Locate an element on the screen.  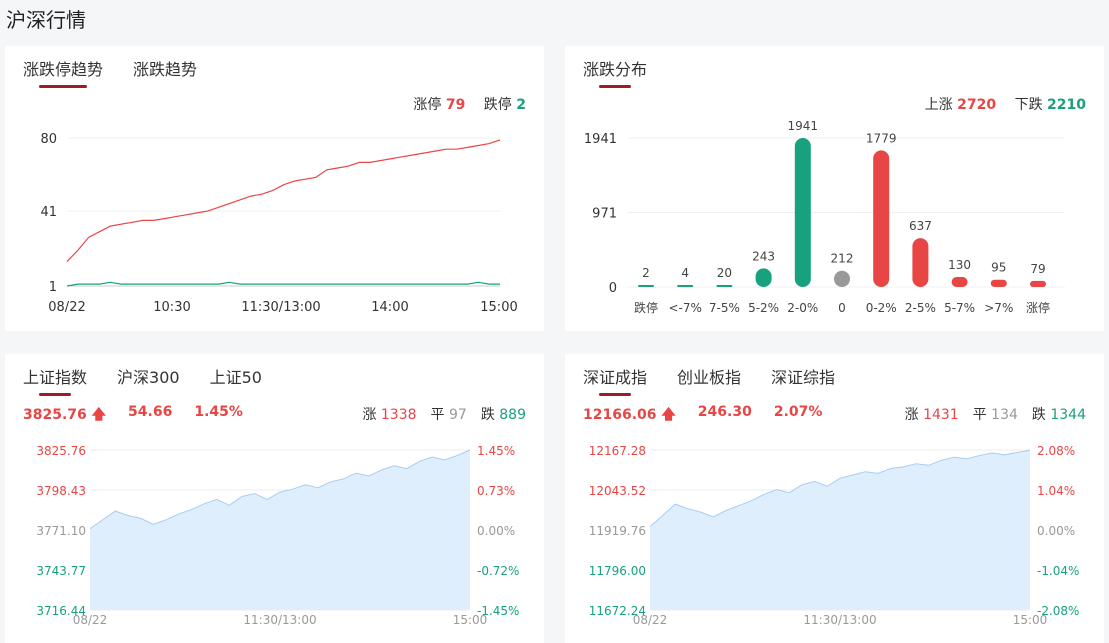
sh-stats: 3825.76 🡅 54.66 1.45% 涨 1338 平 97 跌 889 is located at coordinates (274, 416).